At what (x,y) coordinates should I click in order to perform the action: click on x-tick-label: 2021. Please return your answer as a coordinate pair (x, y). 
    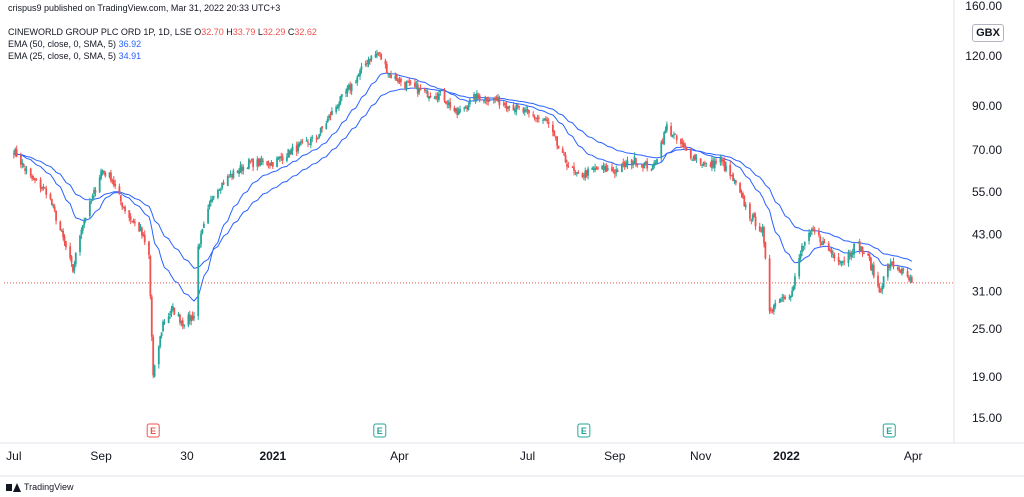
    Looking at the image, I should click on (272, 456).